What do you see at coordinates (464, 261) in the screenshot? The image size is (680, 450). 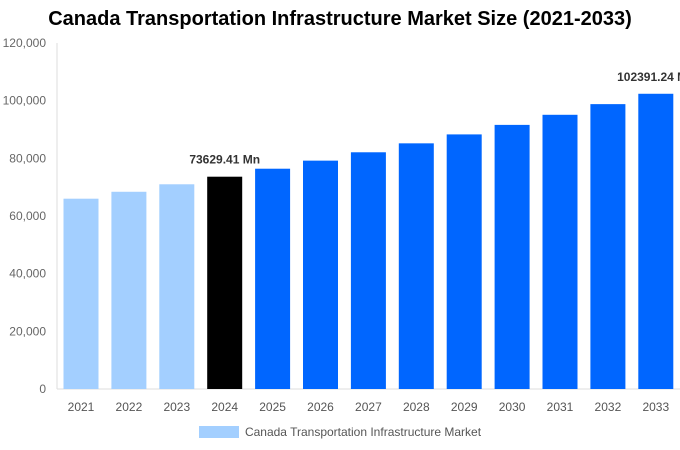 I see `bar-2029` at bounding box center [464, 261].